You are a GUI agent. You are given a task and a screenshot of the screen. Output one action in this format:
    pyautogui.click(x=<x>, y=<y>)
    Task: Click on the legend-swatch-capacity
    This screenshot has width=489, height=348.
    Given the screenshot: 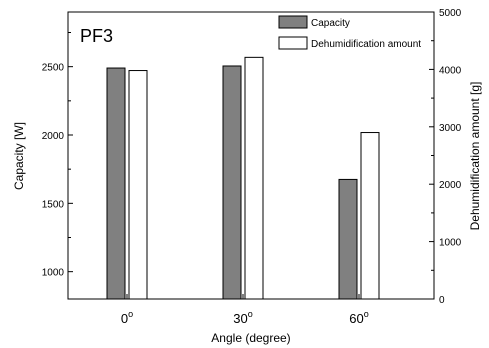 What is the action you would take?
    pyautogui.click(x=293, y=22)
    